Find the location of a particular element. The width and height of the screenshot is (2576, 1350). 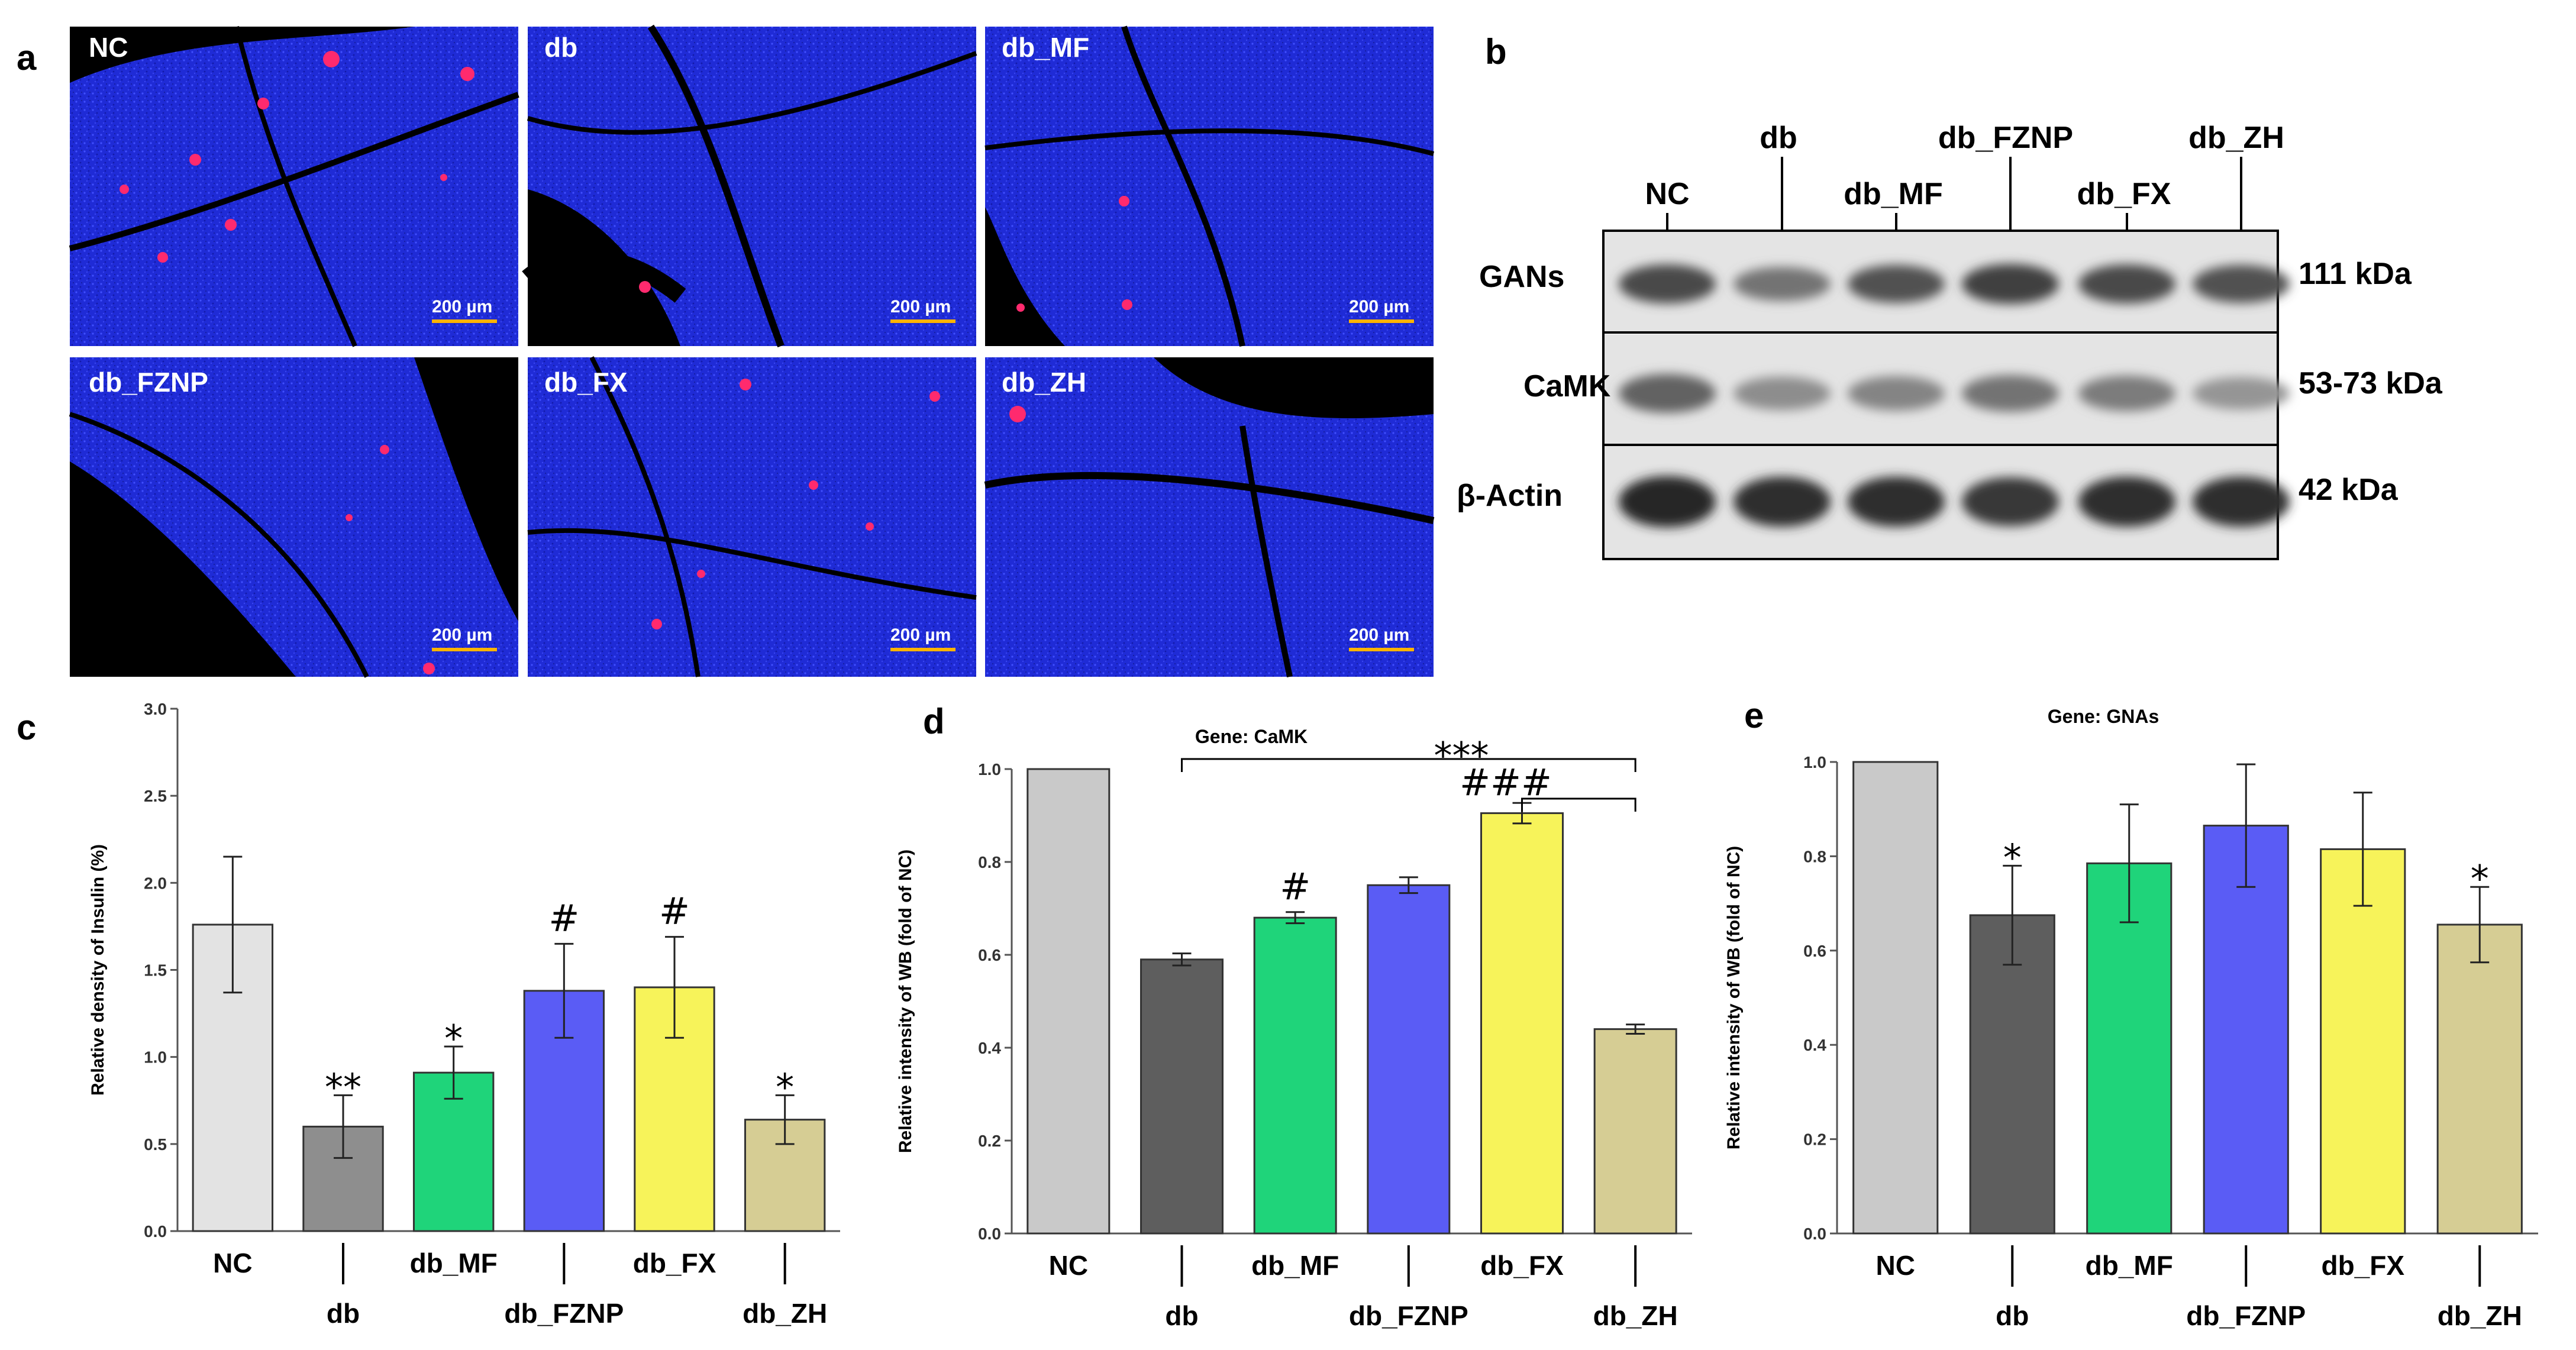

micrograph-tile: db_ZH 200 µm is located at coordinates (1209, 517).